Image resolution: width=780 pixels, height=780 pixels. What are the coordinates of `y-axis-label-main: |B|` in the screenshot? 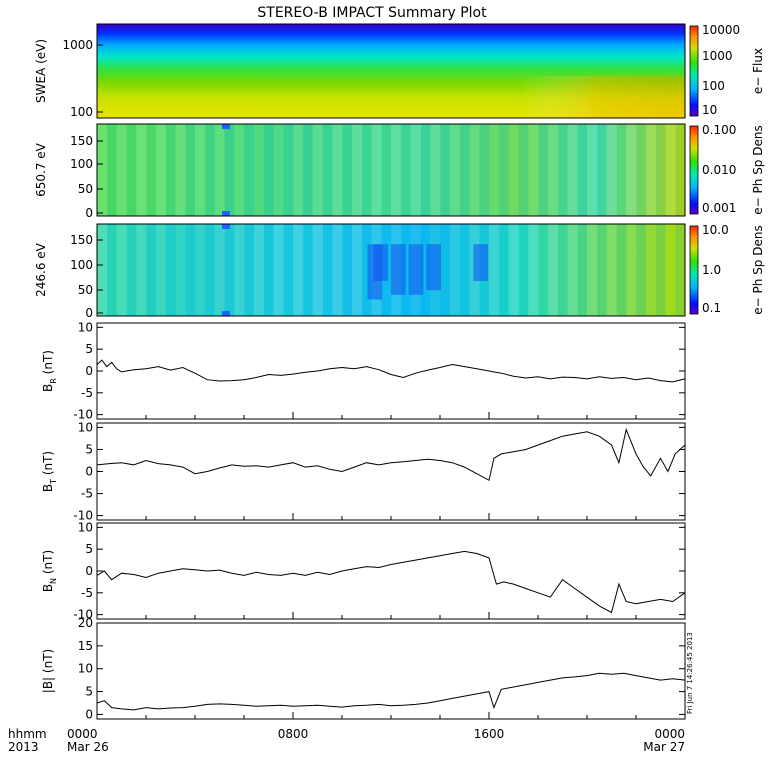 It's located at (48, 685).